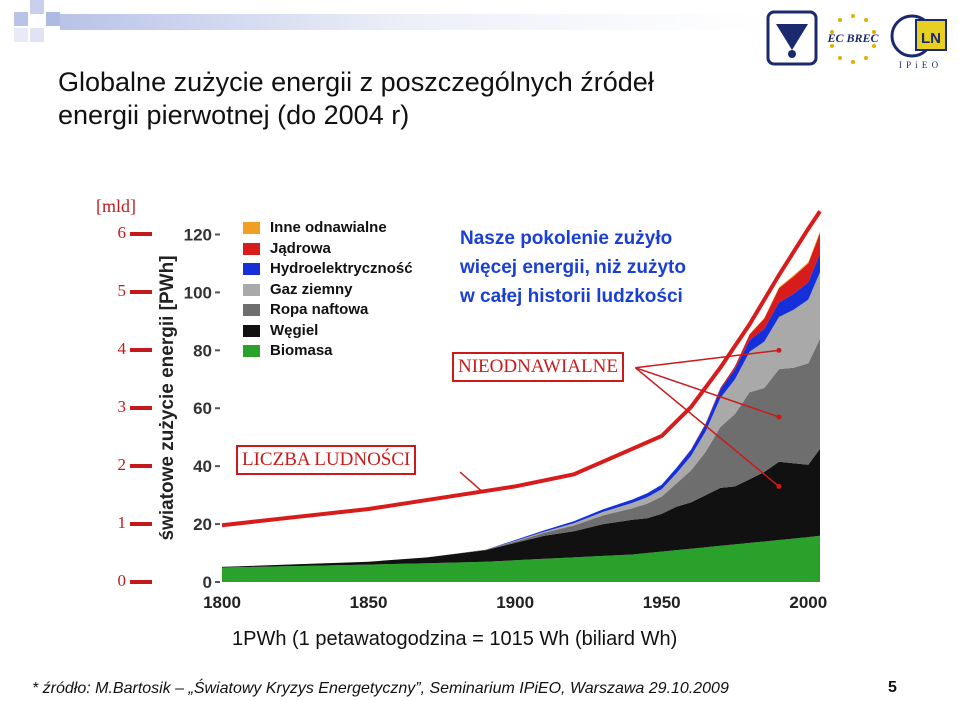 This screenshot has width=959, height=701. Describe the element at coordinates (341, 268) in the screenshot. I see `legend-label: Hydroelektryczność` at that location.